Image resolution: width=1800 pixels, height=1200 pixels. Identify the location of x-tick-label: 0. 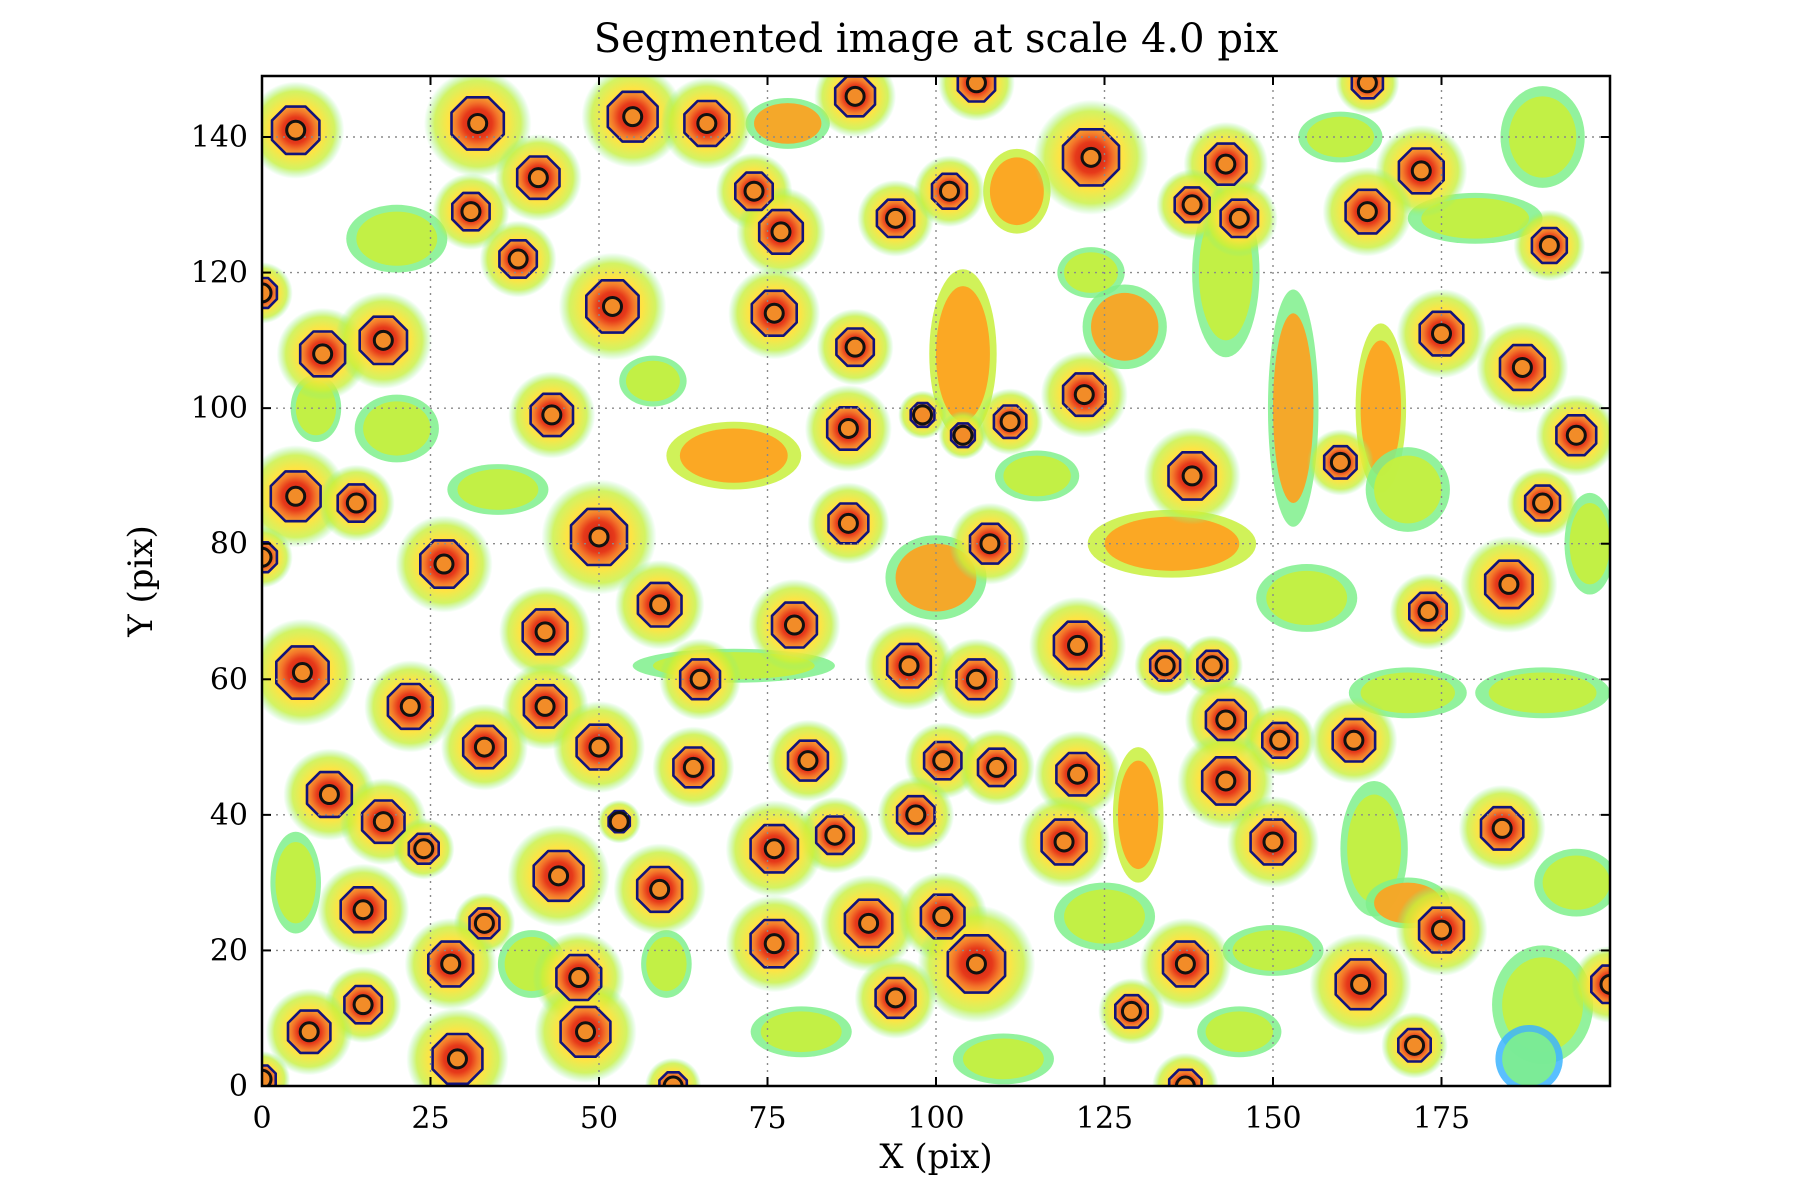
(261, 1118).